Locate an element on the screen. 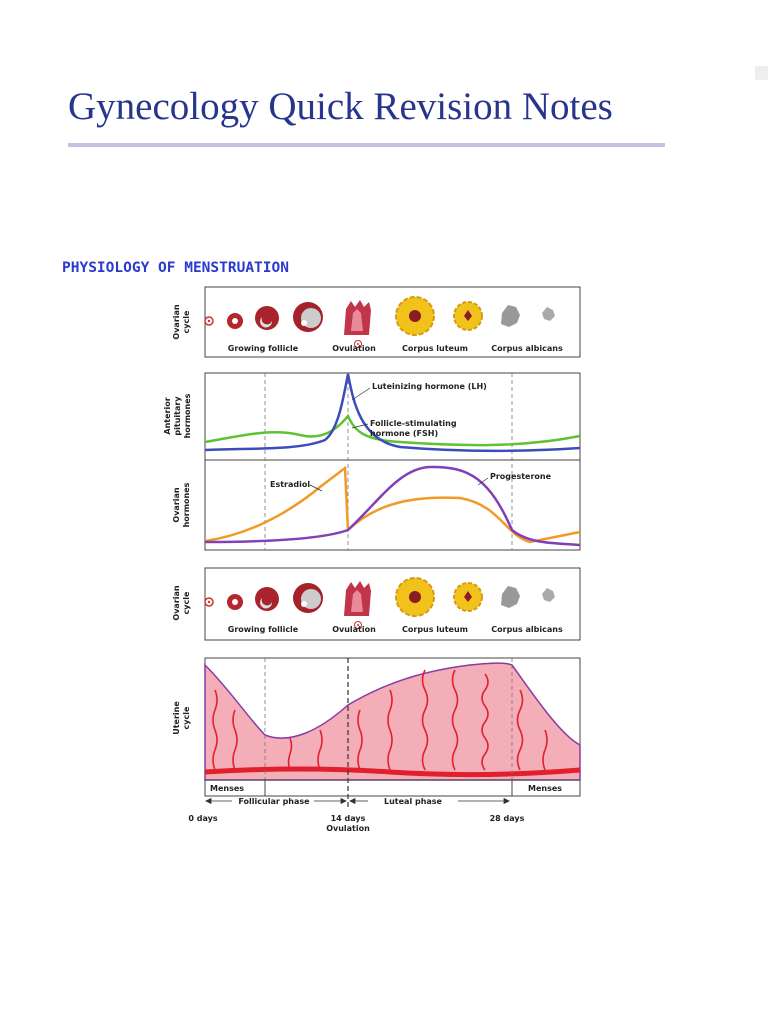  estradiol-label: Estradiol is located at coordinates (290, 484).